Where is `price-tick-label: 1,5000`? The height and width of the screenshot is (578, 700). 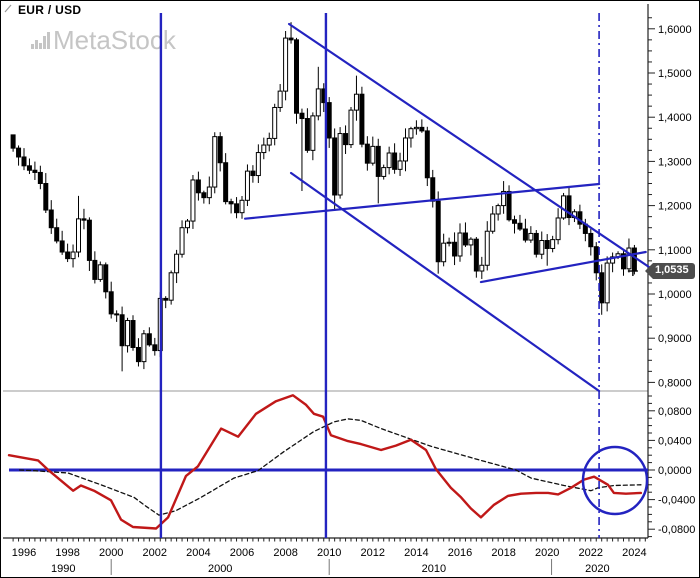
price-tick-label: 1,5000 is located at coordinates (675, 74).